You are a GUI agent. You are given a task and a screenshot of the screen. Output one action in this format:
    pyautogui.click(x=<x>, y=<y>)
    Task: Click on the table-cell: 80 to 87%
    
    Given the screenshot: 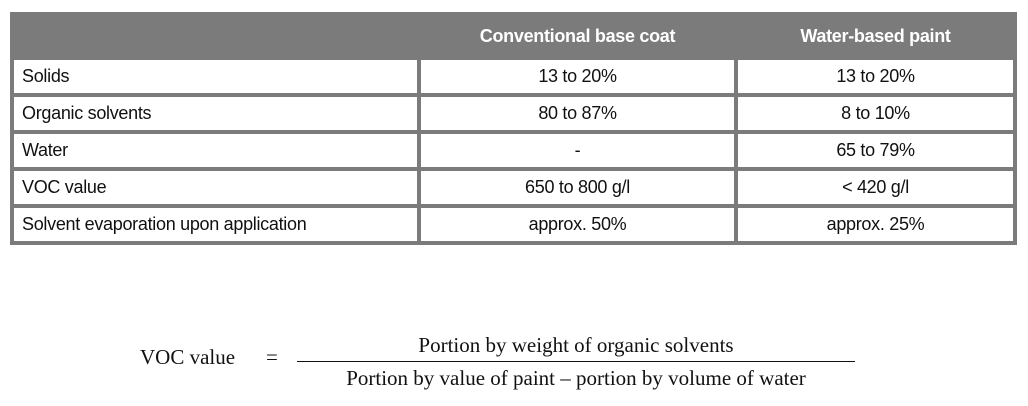 What is the action you would take?
    pyautogui.click(x=577, y=113)
    